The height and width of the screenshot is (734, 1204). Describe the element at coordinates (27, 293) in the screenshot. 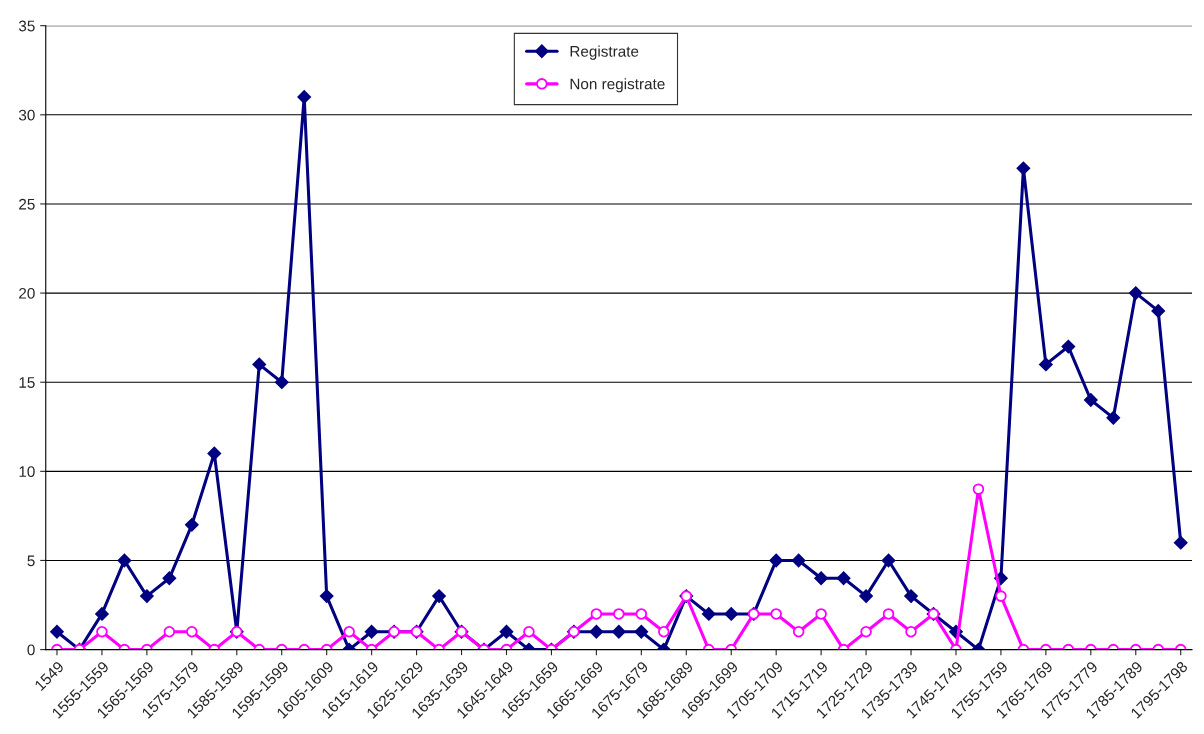

I see `y-tick-label: 20` at that location.